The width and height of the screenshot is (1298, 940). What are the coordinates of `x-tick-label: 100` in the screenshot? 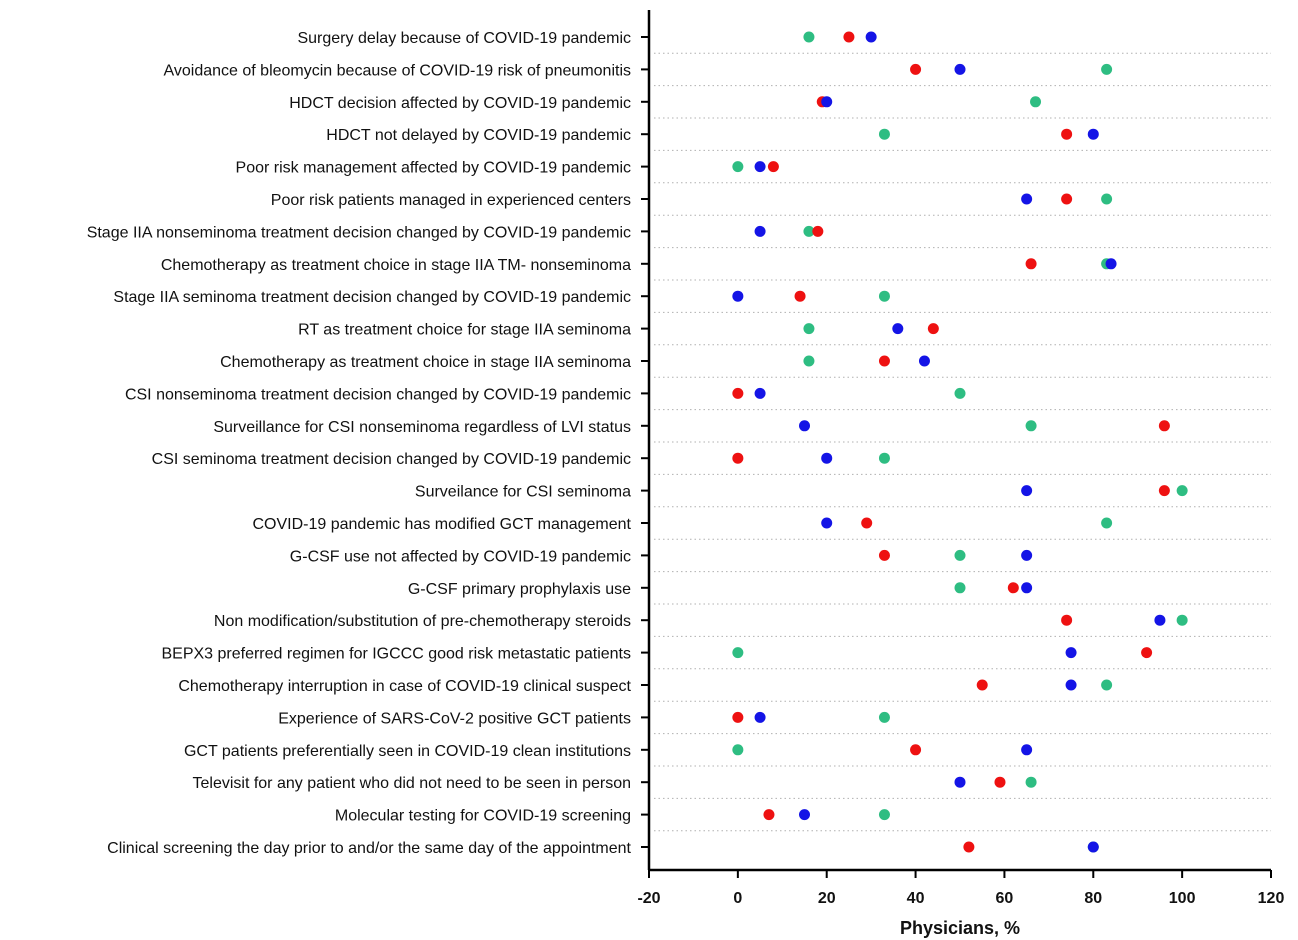 It's located at (1182, 898).